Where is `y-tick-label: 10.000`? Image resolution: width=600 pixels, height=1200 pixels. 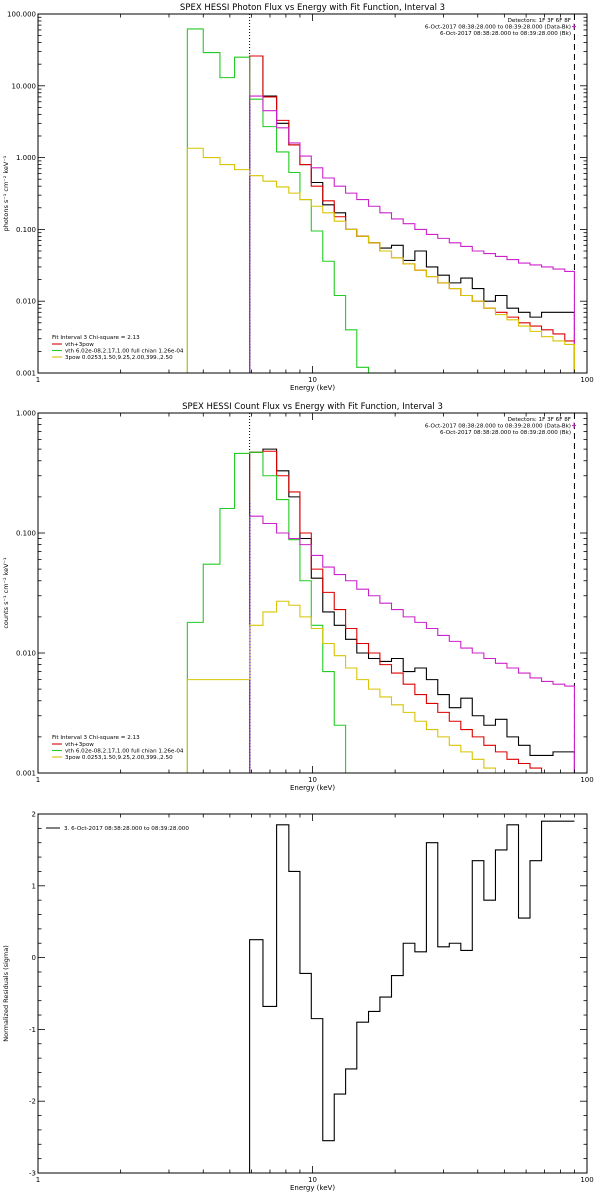 y-tick-label: 10.000 is located at coordinates (24, 86).